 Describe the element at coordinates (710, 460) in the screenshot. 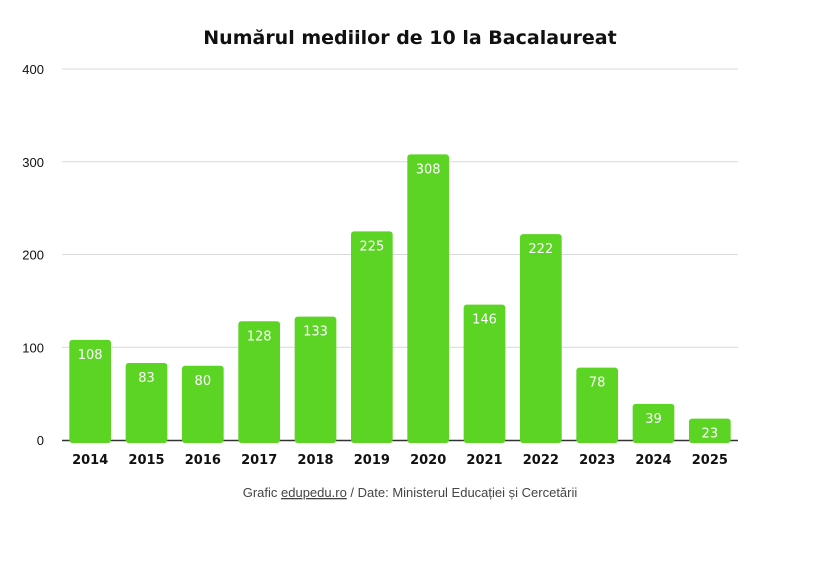

I see `x-tick-label: 2025` at that location.